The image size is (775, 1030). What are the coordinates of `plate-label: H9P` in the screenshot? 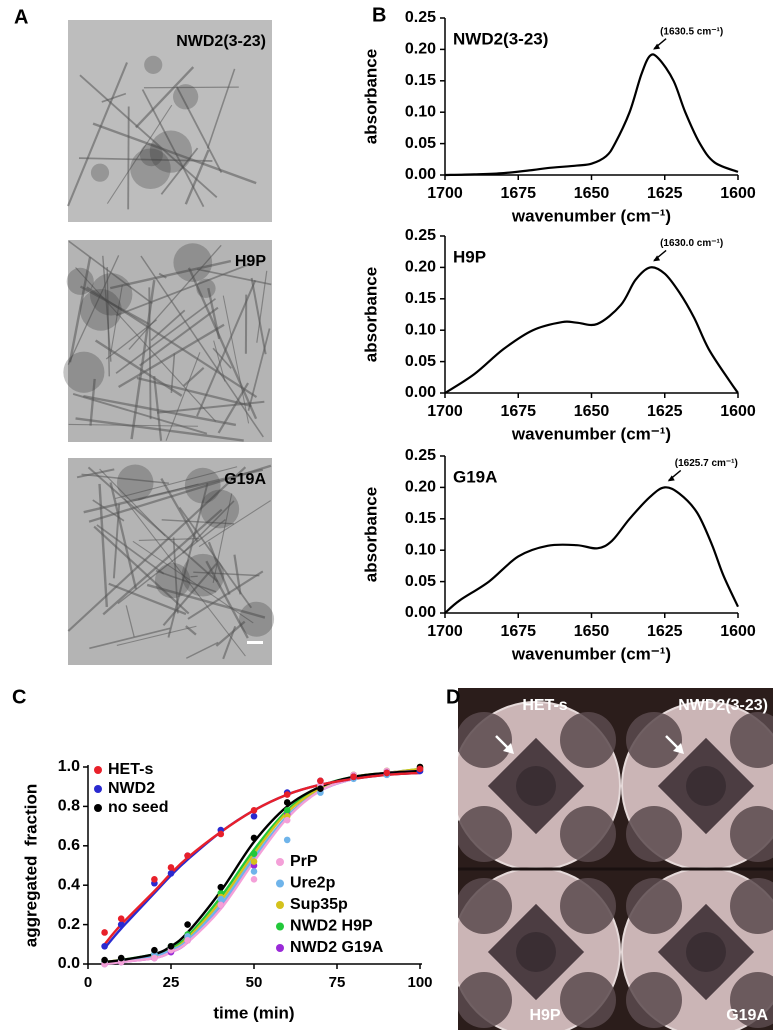 It's located at (544, 1015).